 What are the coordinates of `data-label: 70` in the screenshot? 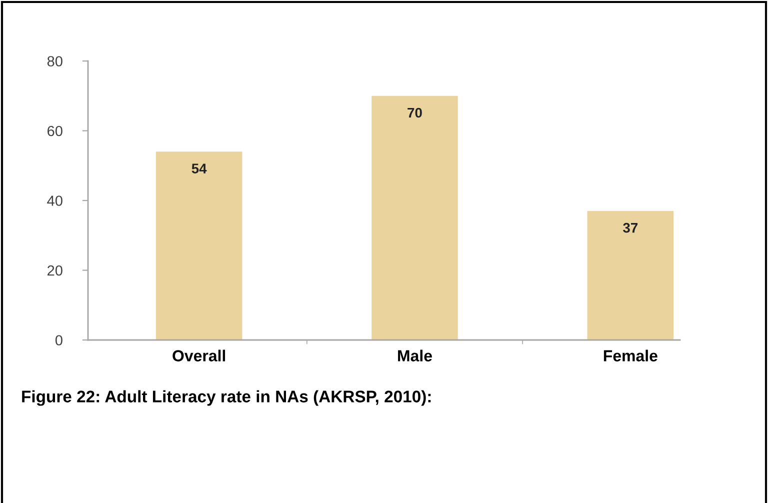 It's located at (415, 113).